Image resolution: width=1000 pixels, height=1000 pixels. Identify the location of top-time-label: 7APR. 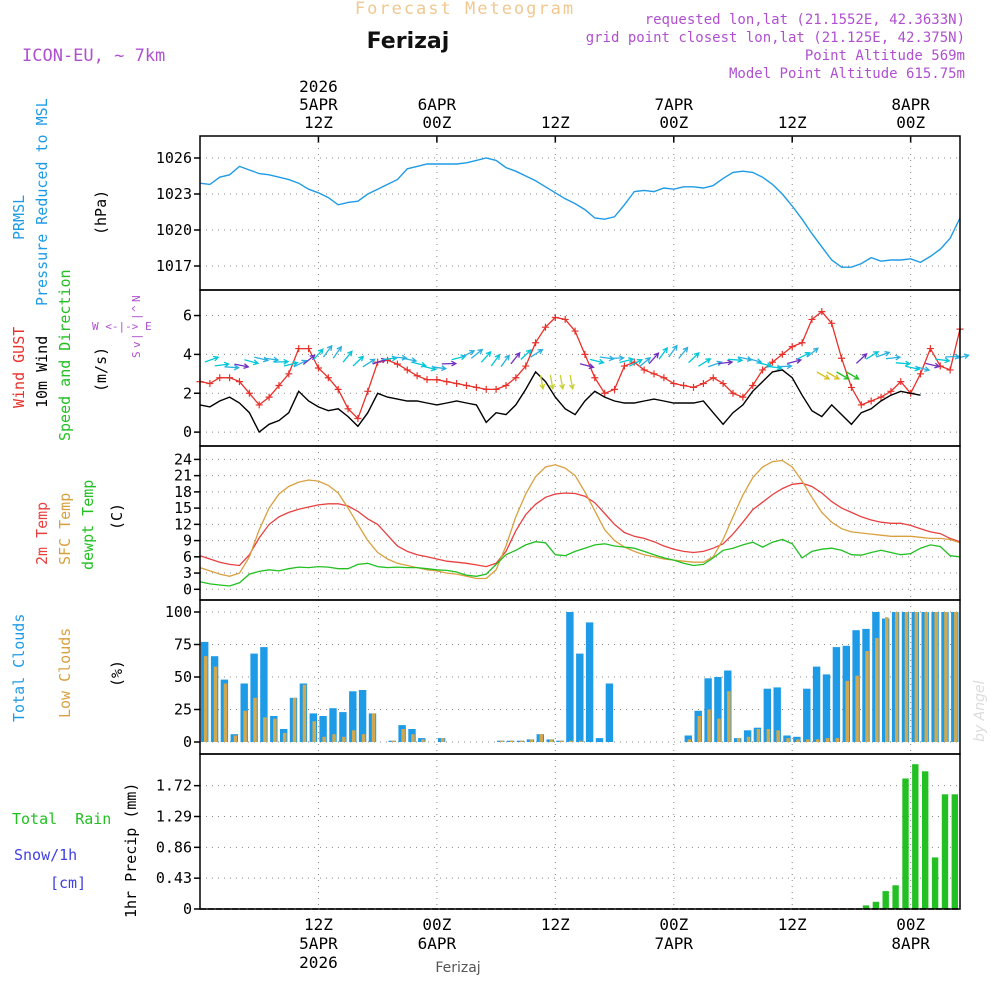
(674, 104).